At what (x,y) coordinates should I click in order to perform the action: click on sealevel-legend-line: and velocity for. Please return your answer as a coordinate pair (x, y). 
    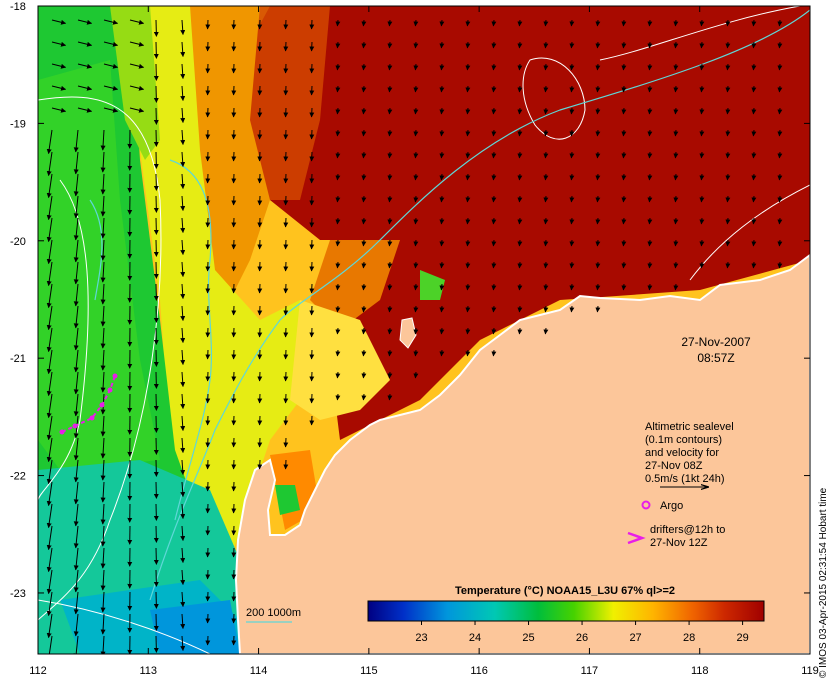
    Looking at the image, I should click on (682, 453).